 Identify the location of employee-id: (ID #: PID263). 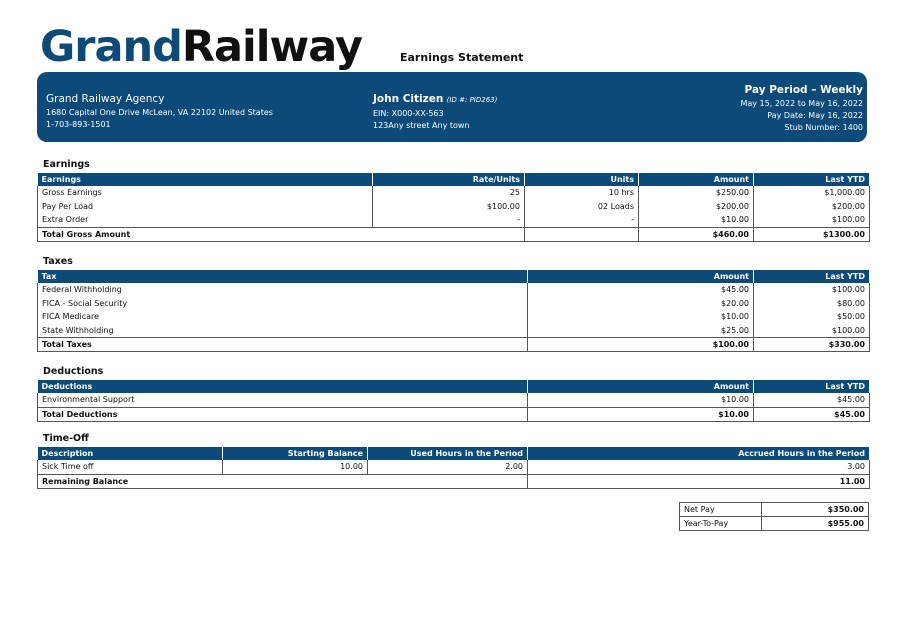
(472, 100).